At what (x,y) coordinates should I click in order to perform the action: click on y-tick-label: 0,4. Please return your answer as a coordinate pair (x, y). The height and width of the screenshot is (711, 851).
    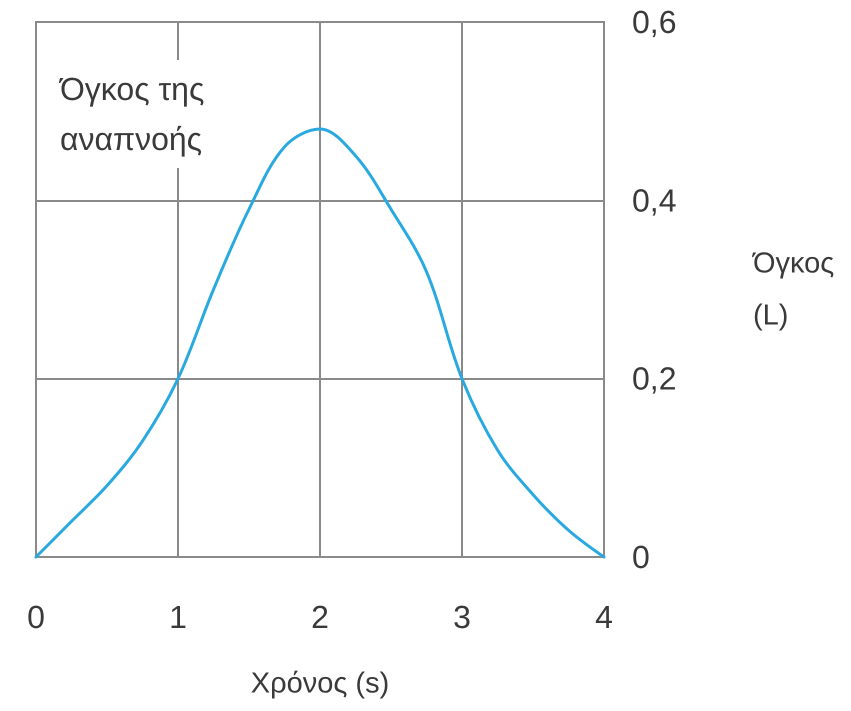
    Looking at the image, I should click on (654, 200).